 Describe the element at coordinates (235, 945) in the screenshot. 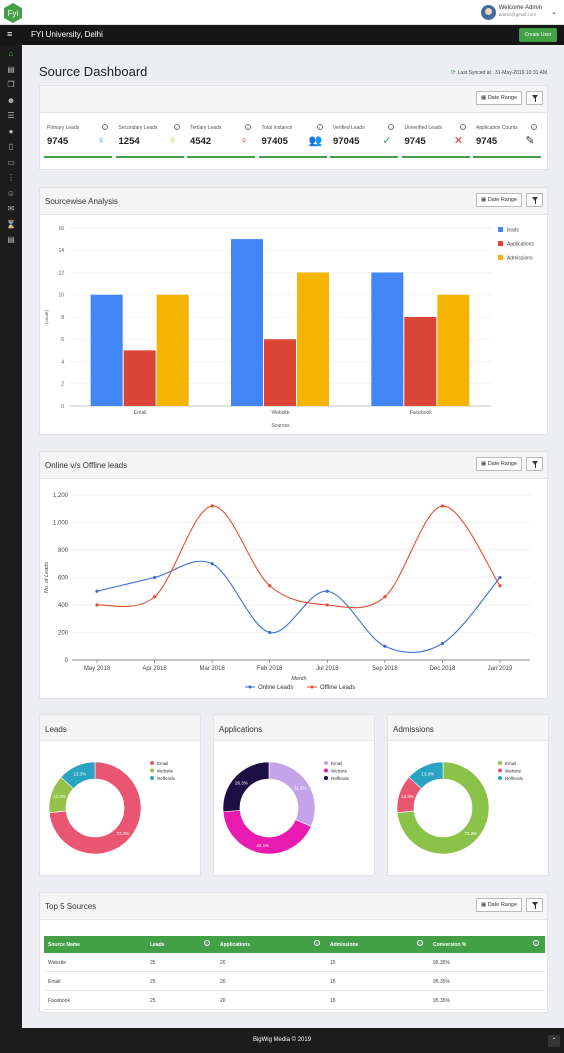

I see `column-header: Applications` at that location.